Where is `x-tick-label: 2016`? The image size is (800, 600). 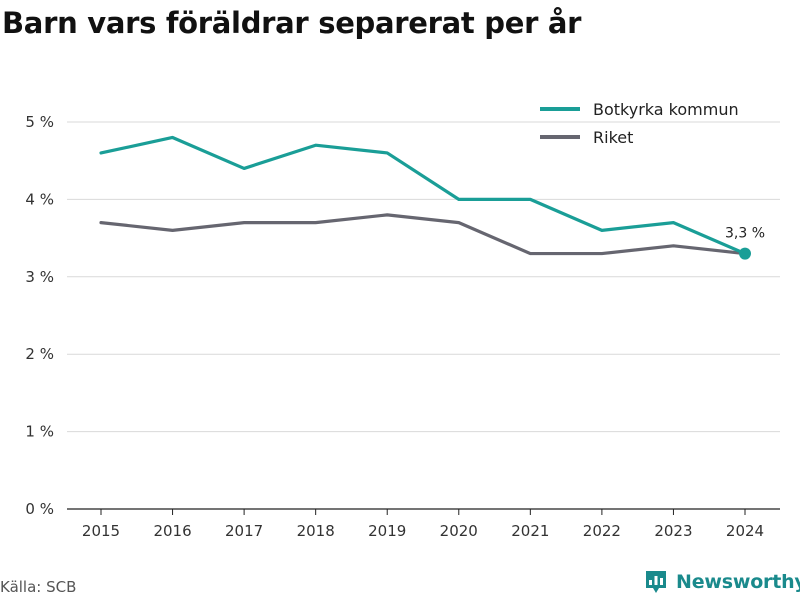 x-tick-label: 2016 is located at coordinates (172, 531).